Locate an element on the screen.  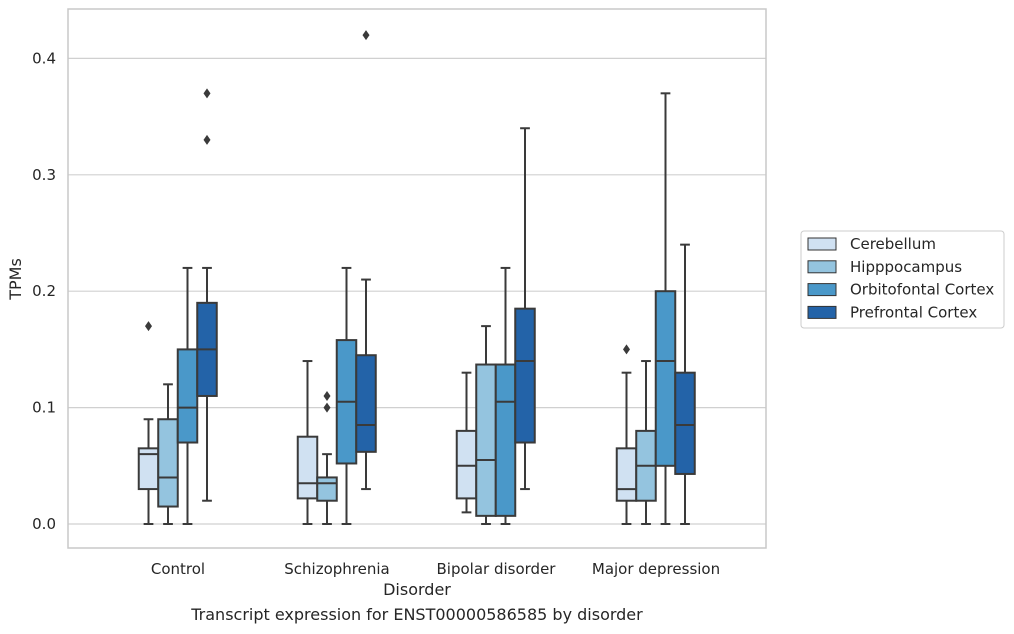
box-orbitofontal-cortex-bipolar-disorder is located at coordinates (505, 395).